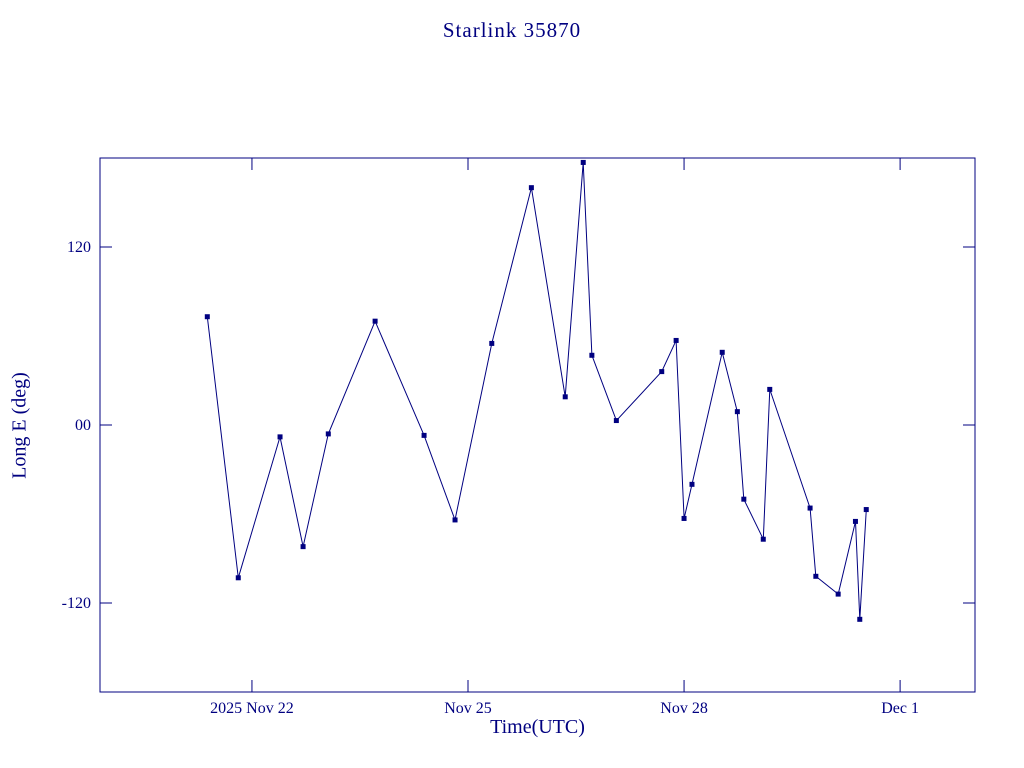 The image size is (1024, 768). Describe the element at coordinates (900, 708) in the screenshot. I see `x-tick-label: Dec 1` at that location.